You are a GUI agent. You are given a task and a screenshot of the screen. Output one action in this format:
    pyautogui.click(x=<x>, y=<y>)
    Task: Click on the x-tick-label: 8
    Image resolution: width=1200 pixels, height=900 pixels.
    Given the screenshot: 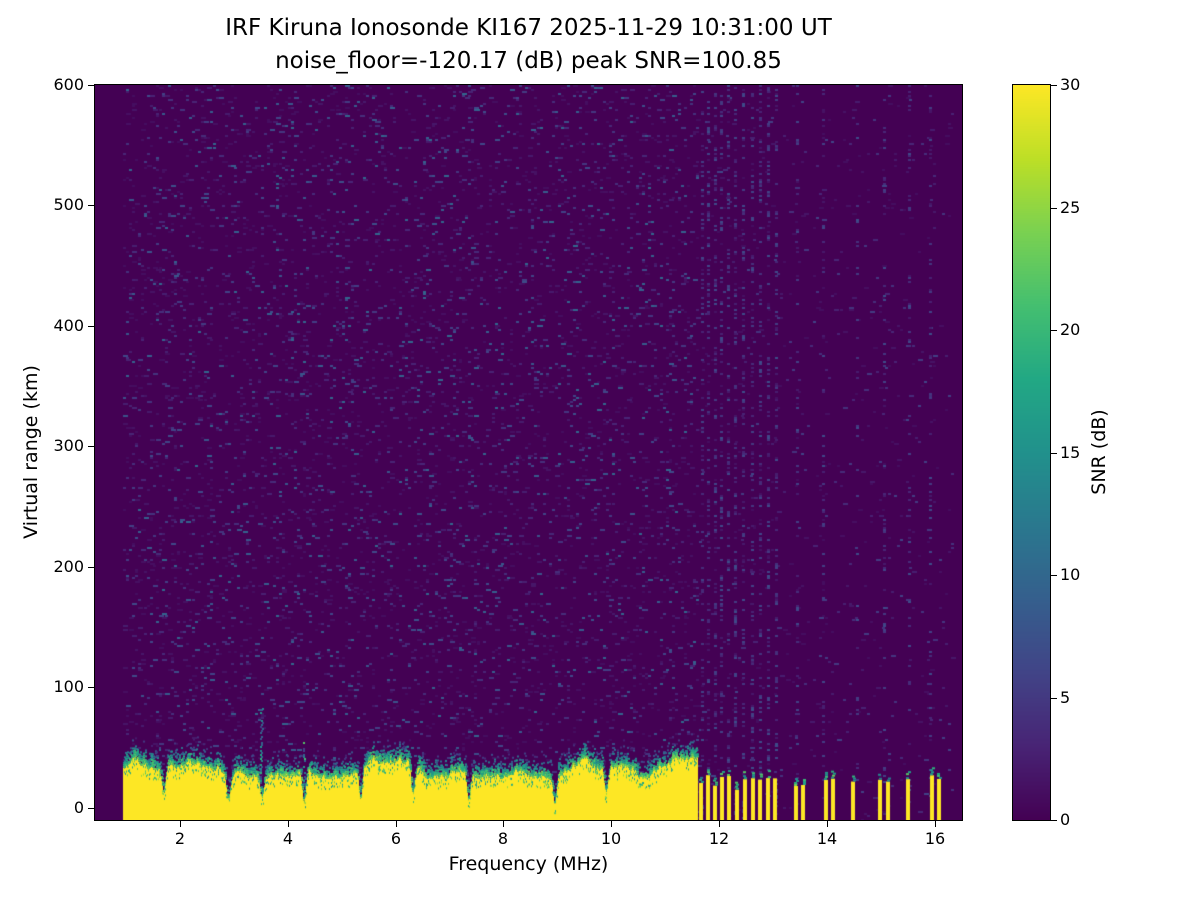 What is the action you would take?
    pyautogui.click(x=503, y=838)
    